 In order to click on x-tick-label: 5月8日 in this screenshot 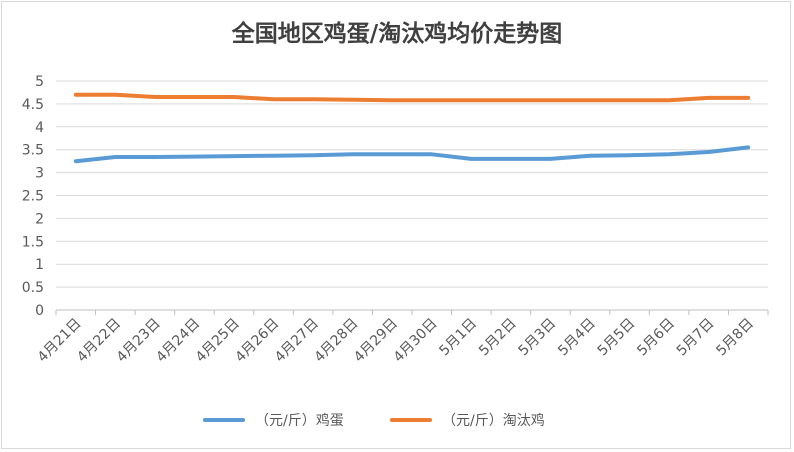, I will do `click(735, 338)`.